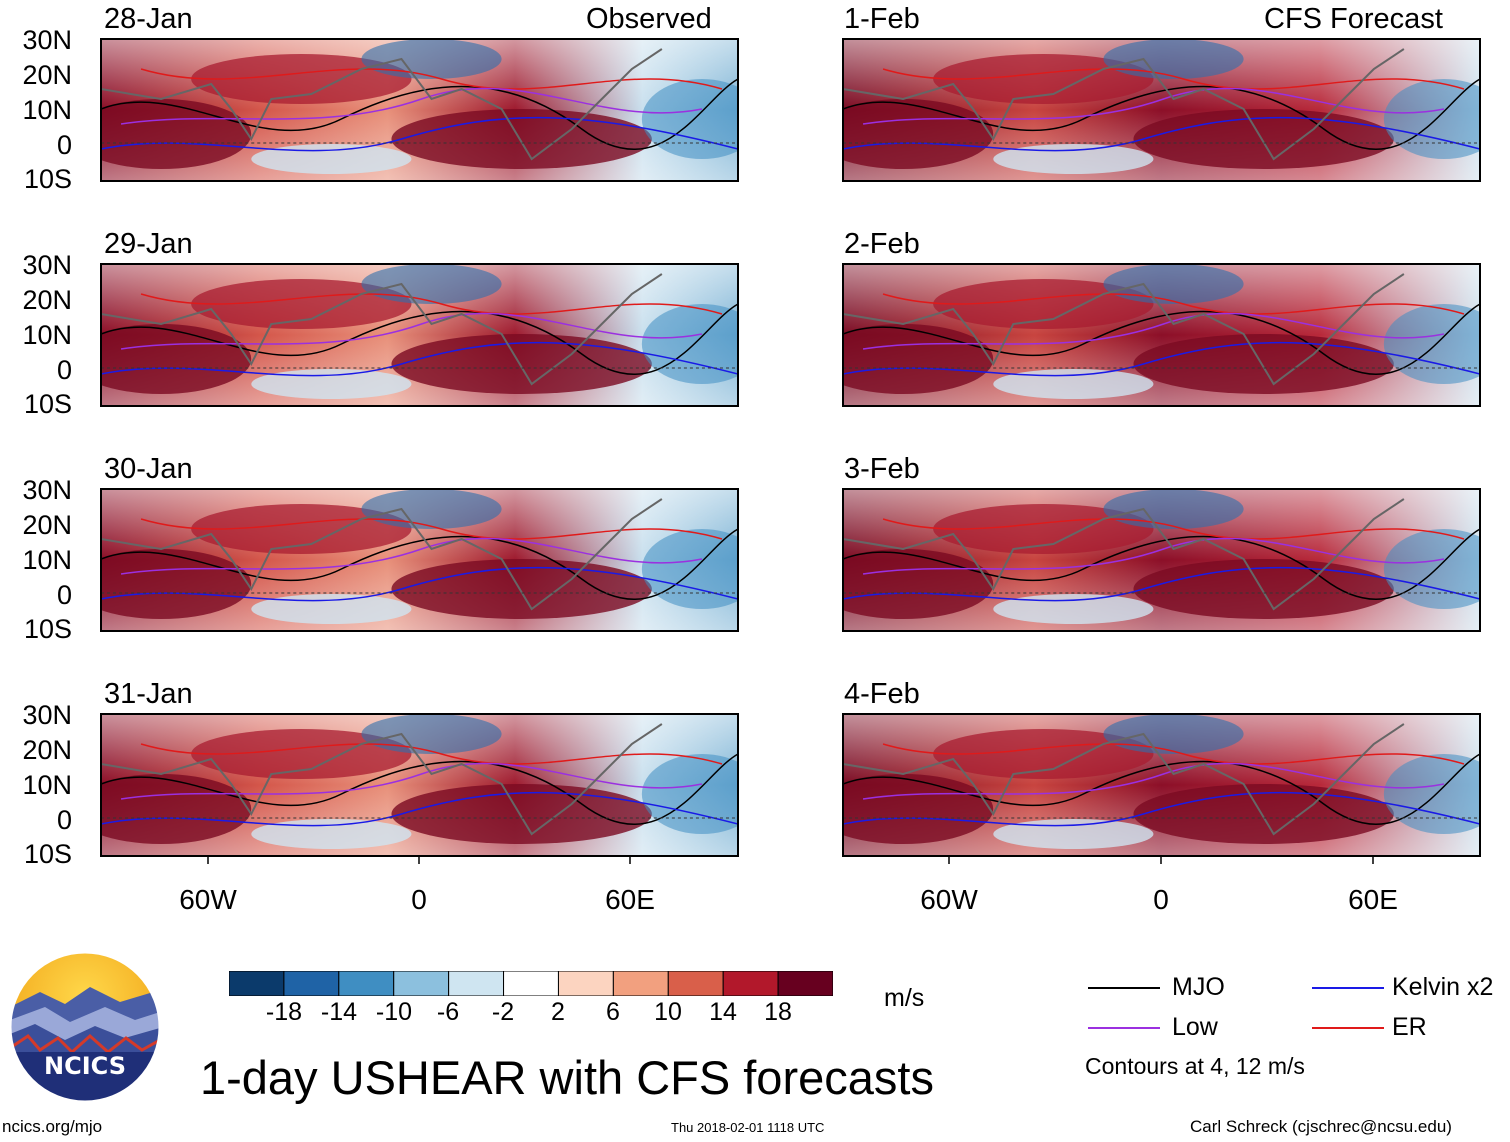 This screenshot has height=1142, width=1510. What do you see at coordinates (1348, 1028) in the screenshot?
I see `legend-swatch-er` at bounding box center [1348, 1028].